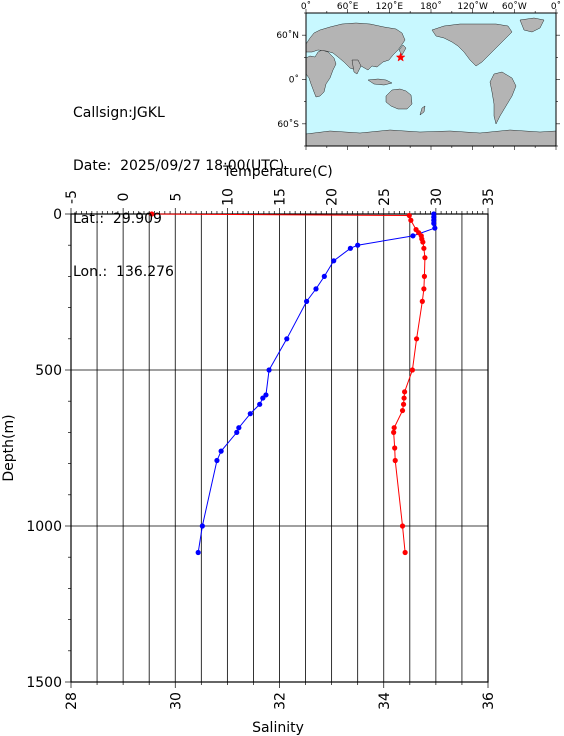  Describe the element at coordinates (176, 701) in the screenshot. I see `salinity-tick-label: 30` at that location.